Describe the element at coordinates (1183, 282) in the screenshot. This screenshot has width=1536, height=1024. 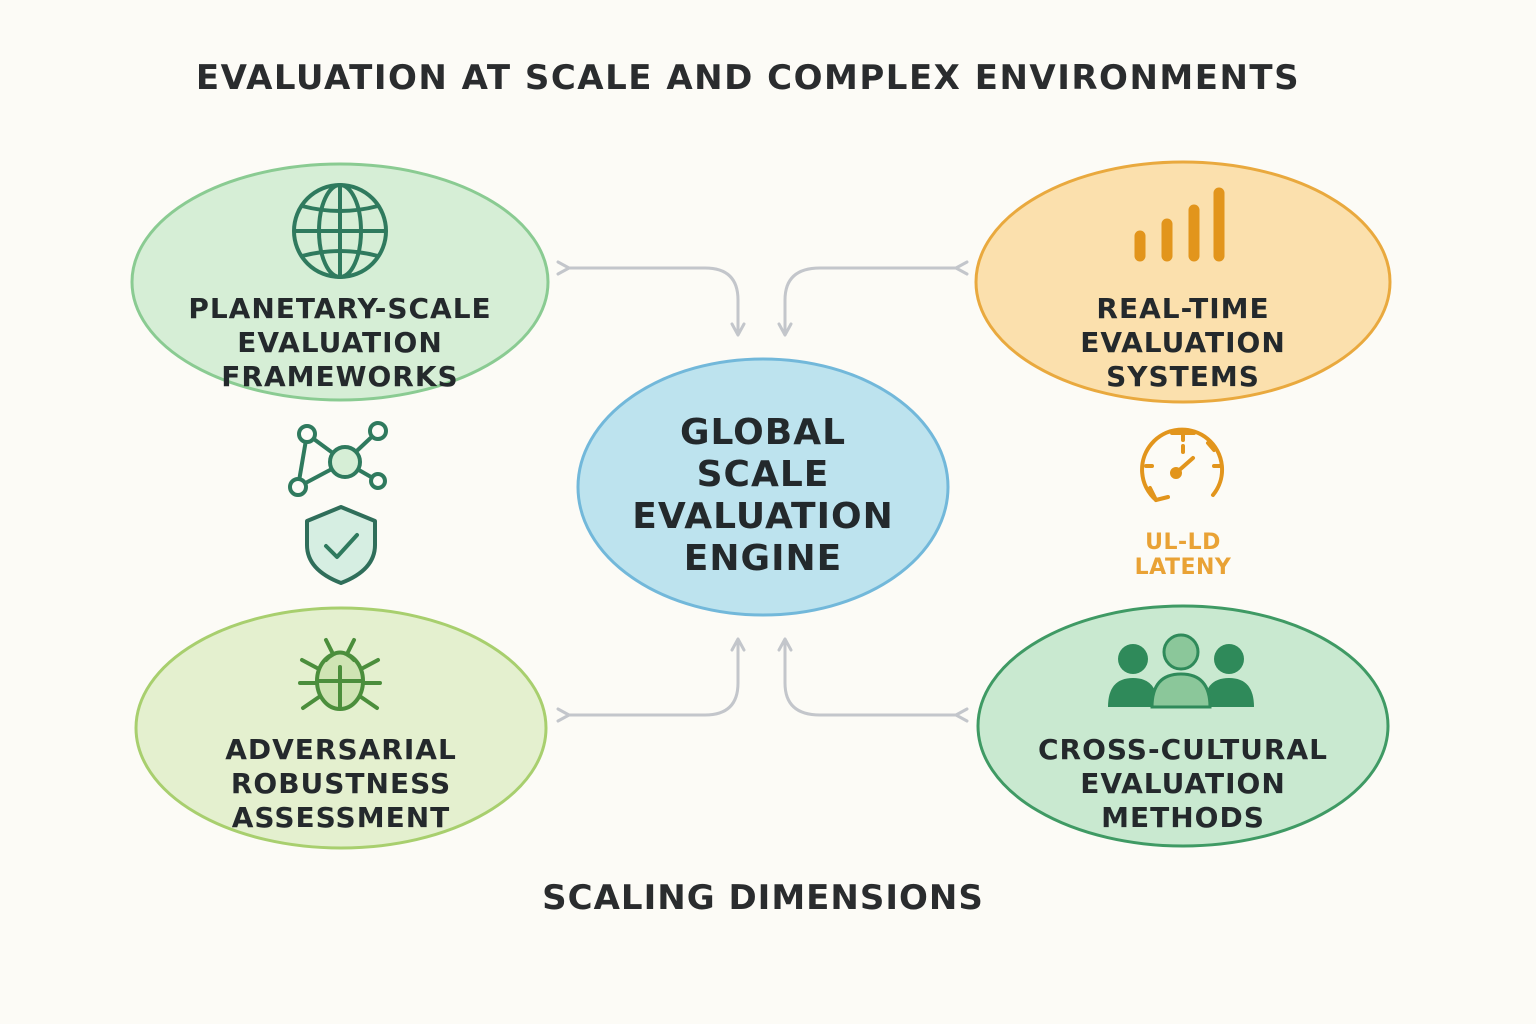
I see `realtime-node` at that location.